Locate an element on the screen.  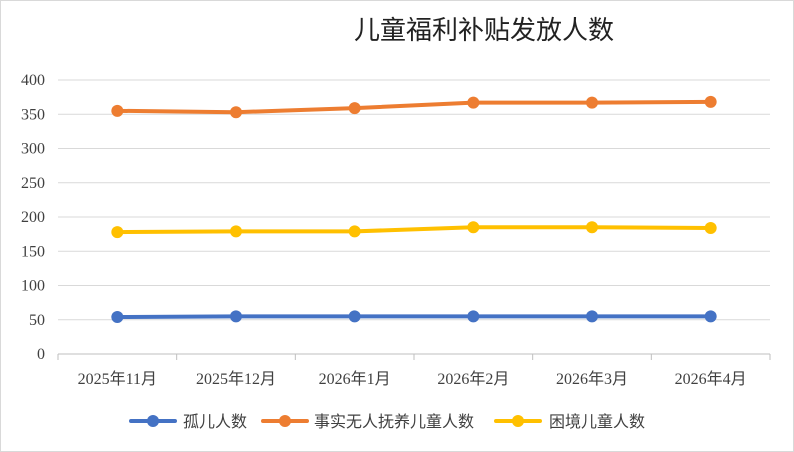
y-tick-label: 50 is located at coordinates (37, 320).